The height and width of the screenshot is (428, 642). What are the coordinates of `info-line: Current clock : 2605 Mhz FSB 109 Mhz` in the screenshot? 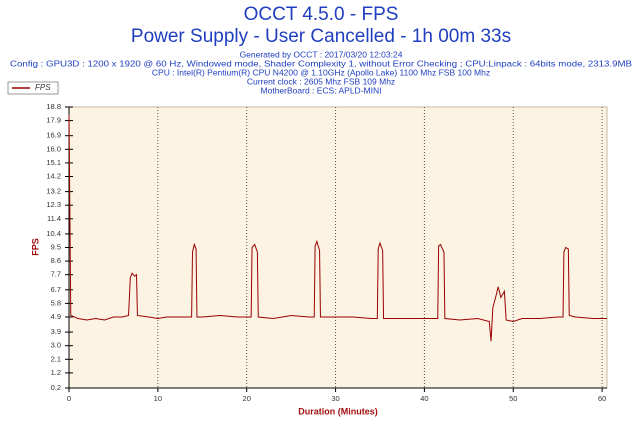 It's located at (321, 81).